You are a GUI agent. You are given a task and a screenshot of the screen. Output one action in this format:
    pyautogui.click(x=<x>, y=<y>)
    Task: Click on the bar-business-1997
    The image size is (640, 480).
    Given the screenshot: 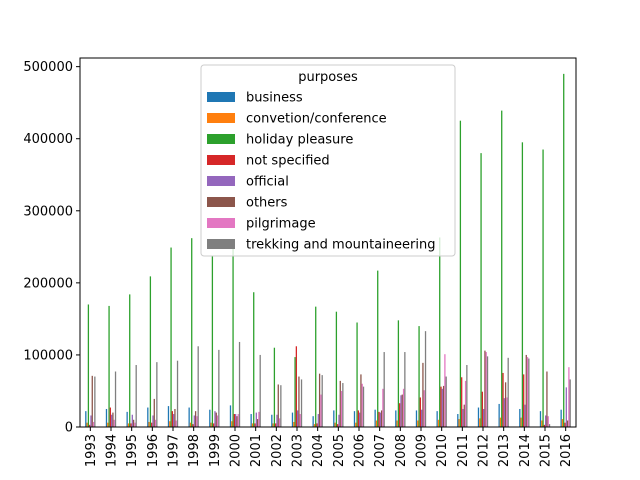 What is the action you would take?
    pyautogui.click(x=168, y=416)
    